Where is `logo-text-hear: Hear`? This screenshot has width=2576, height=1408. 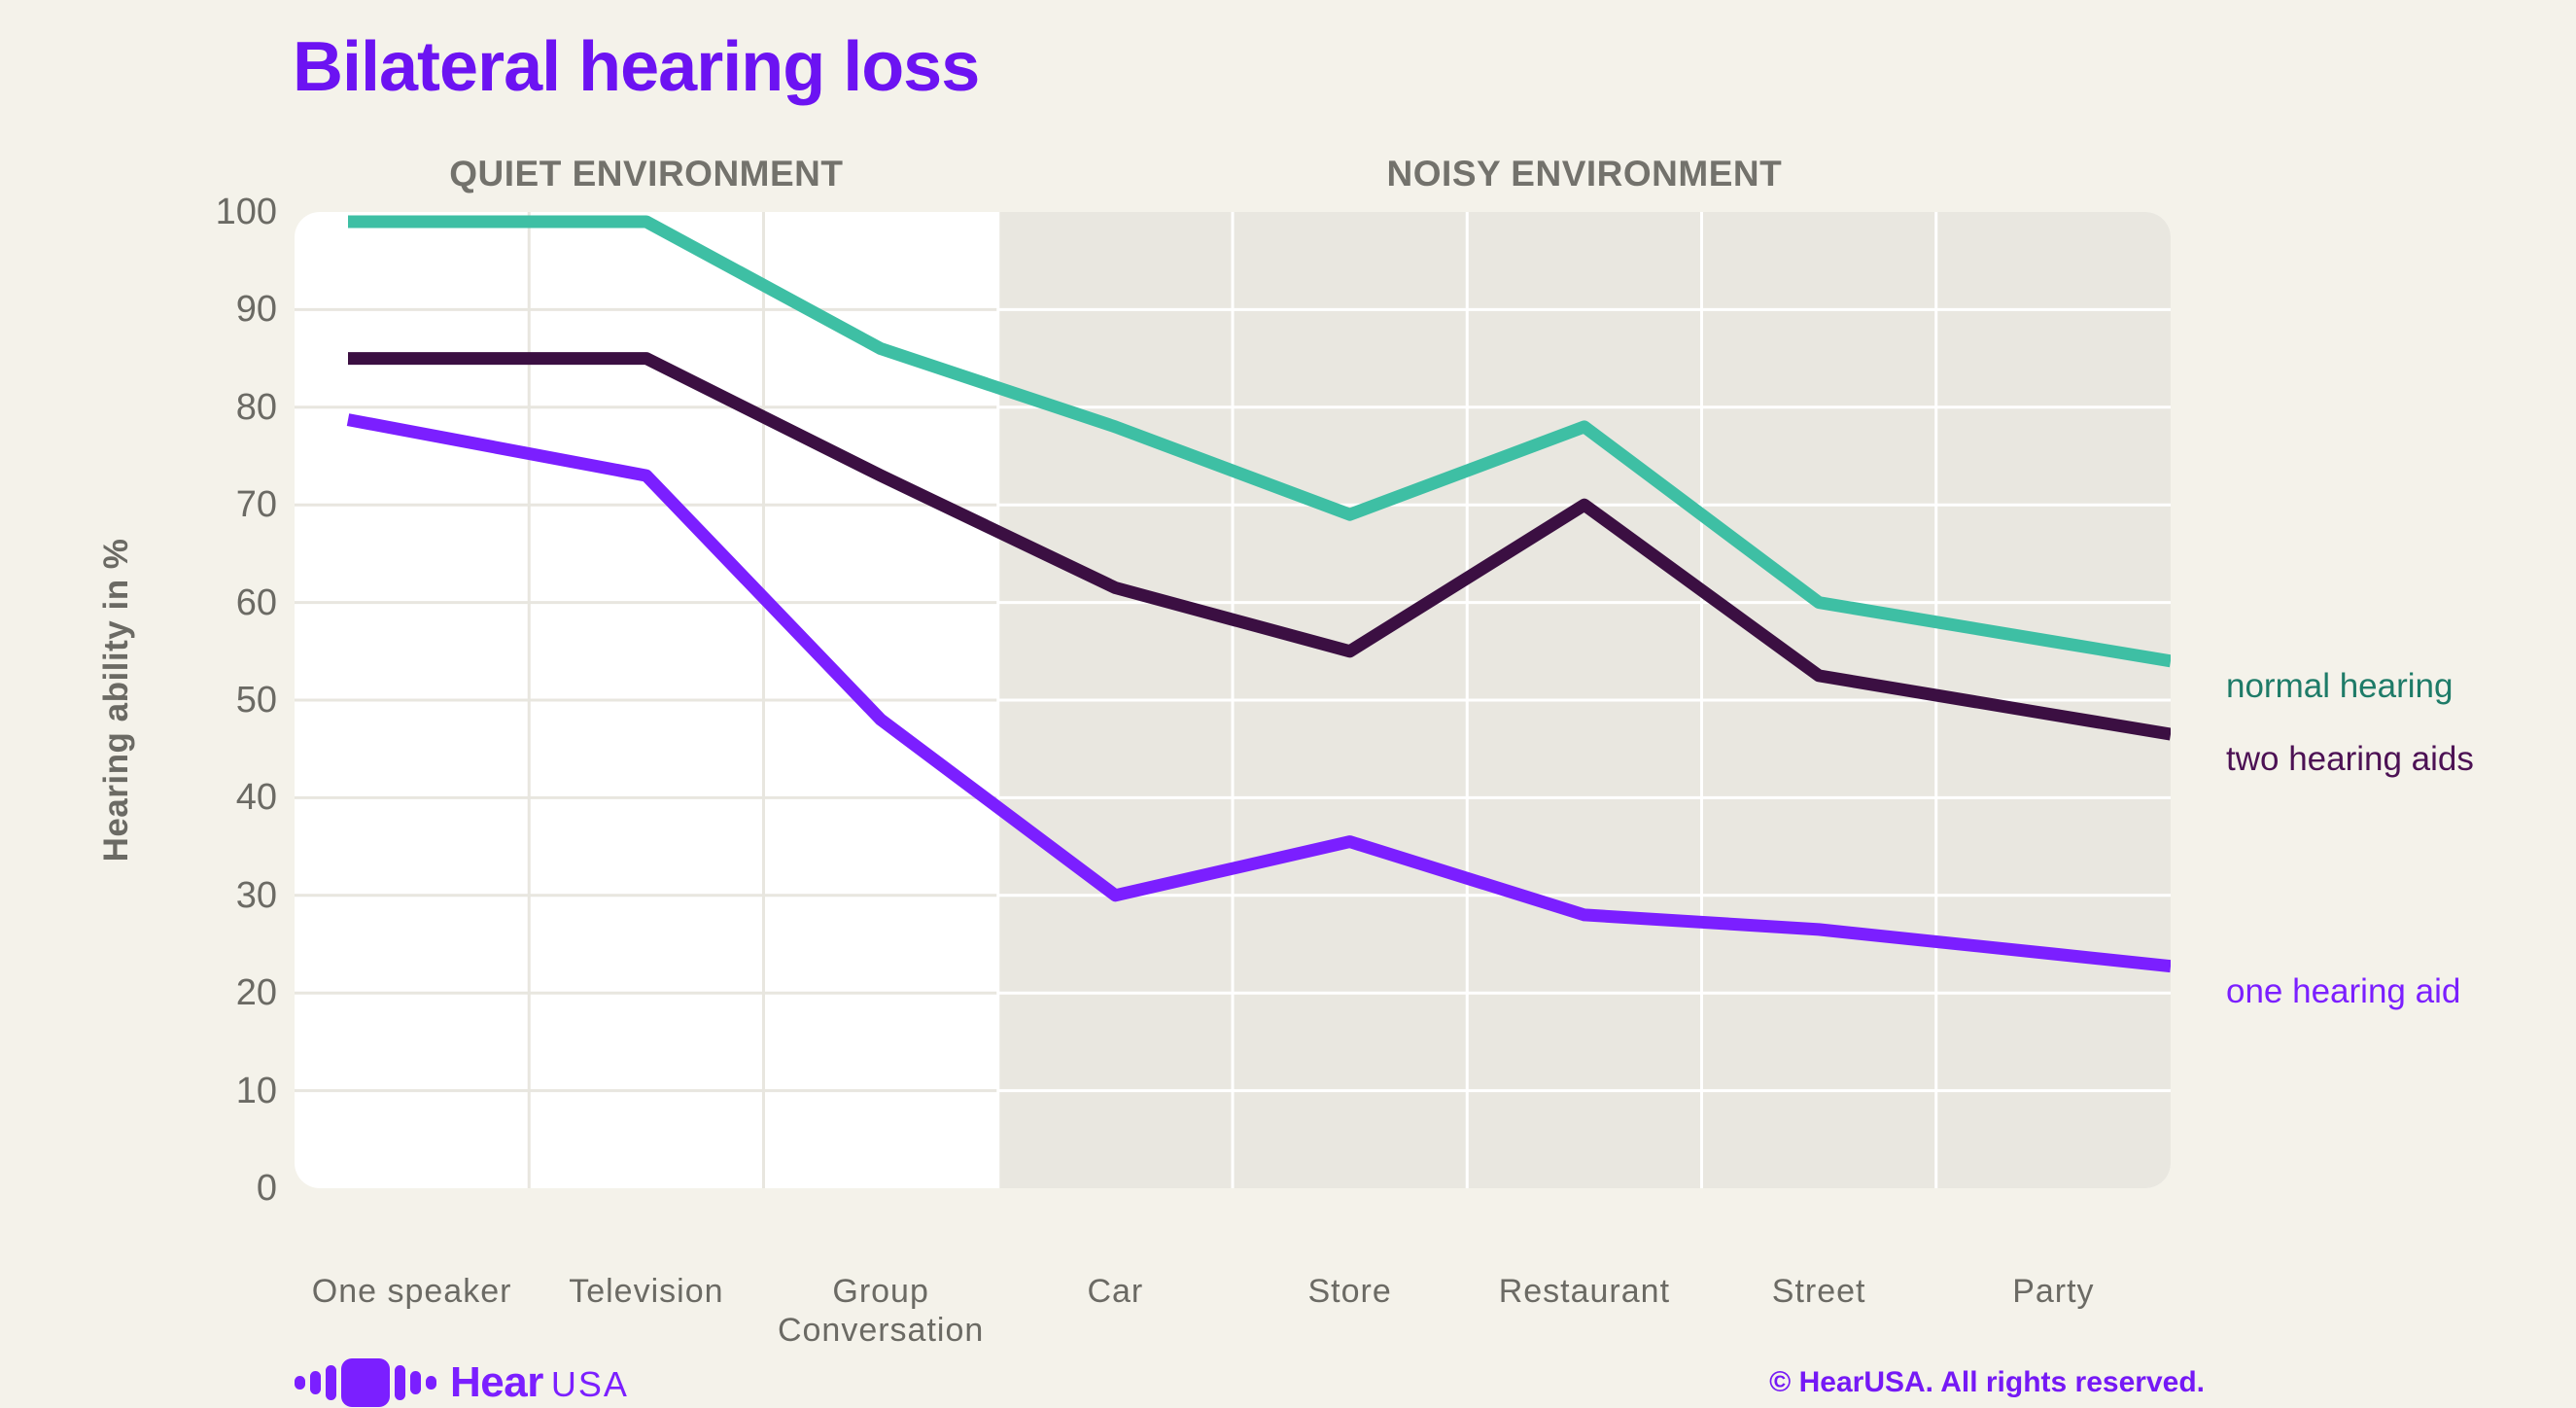
logo-text-hear: Hear is located at coordinates (496, 1382).